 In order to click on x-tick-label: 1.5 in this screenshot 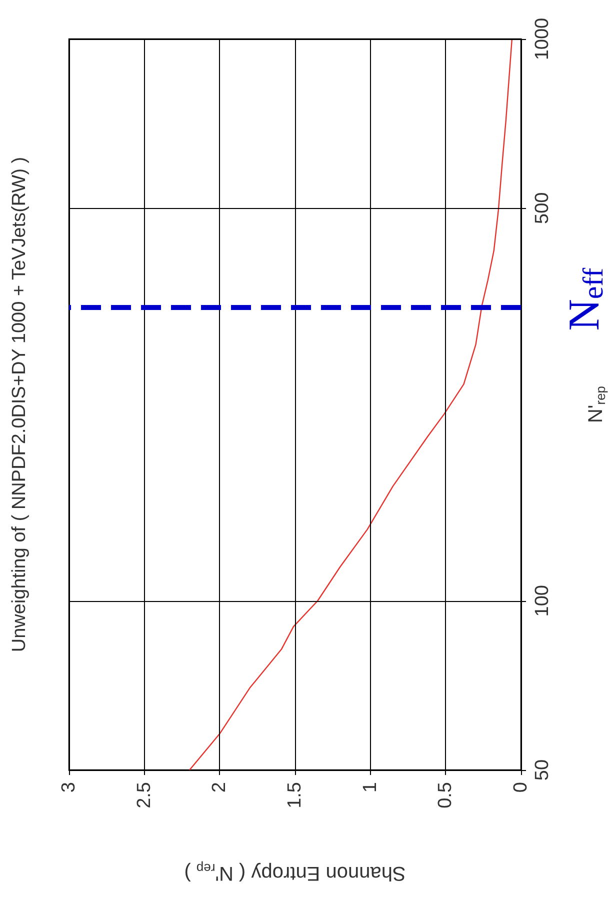, I will do `click(295, 795)`.